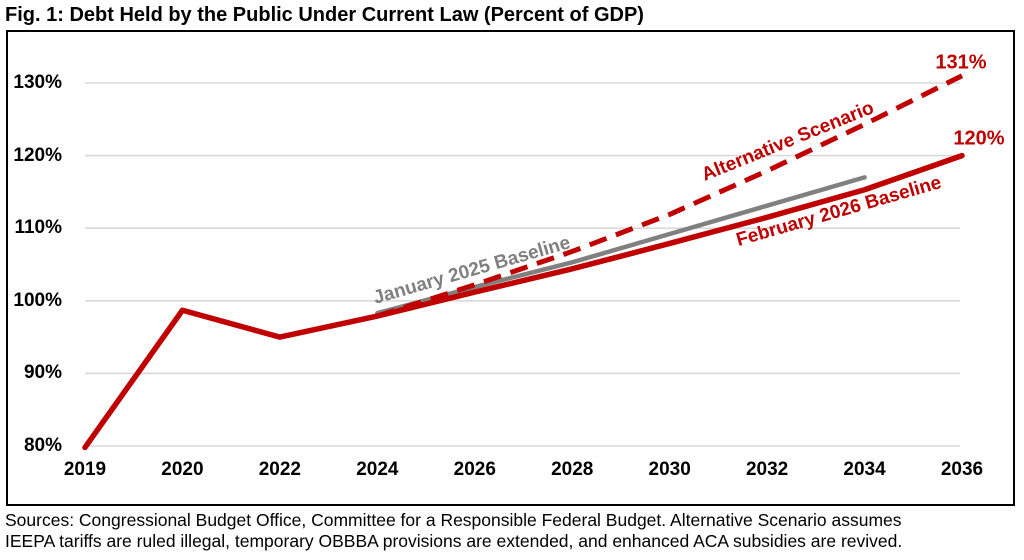  Describe the element at coordinates (280, 469) in the screenshot. I see `x-axis-tick-label: 2022` at that location.